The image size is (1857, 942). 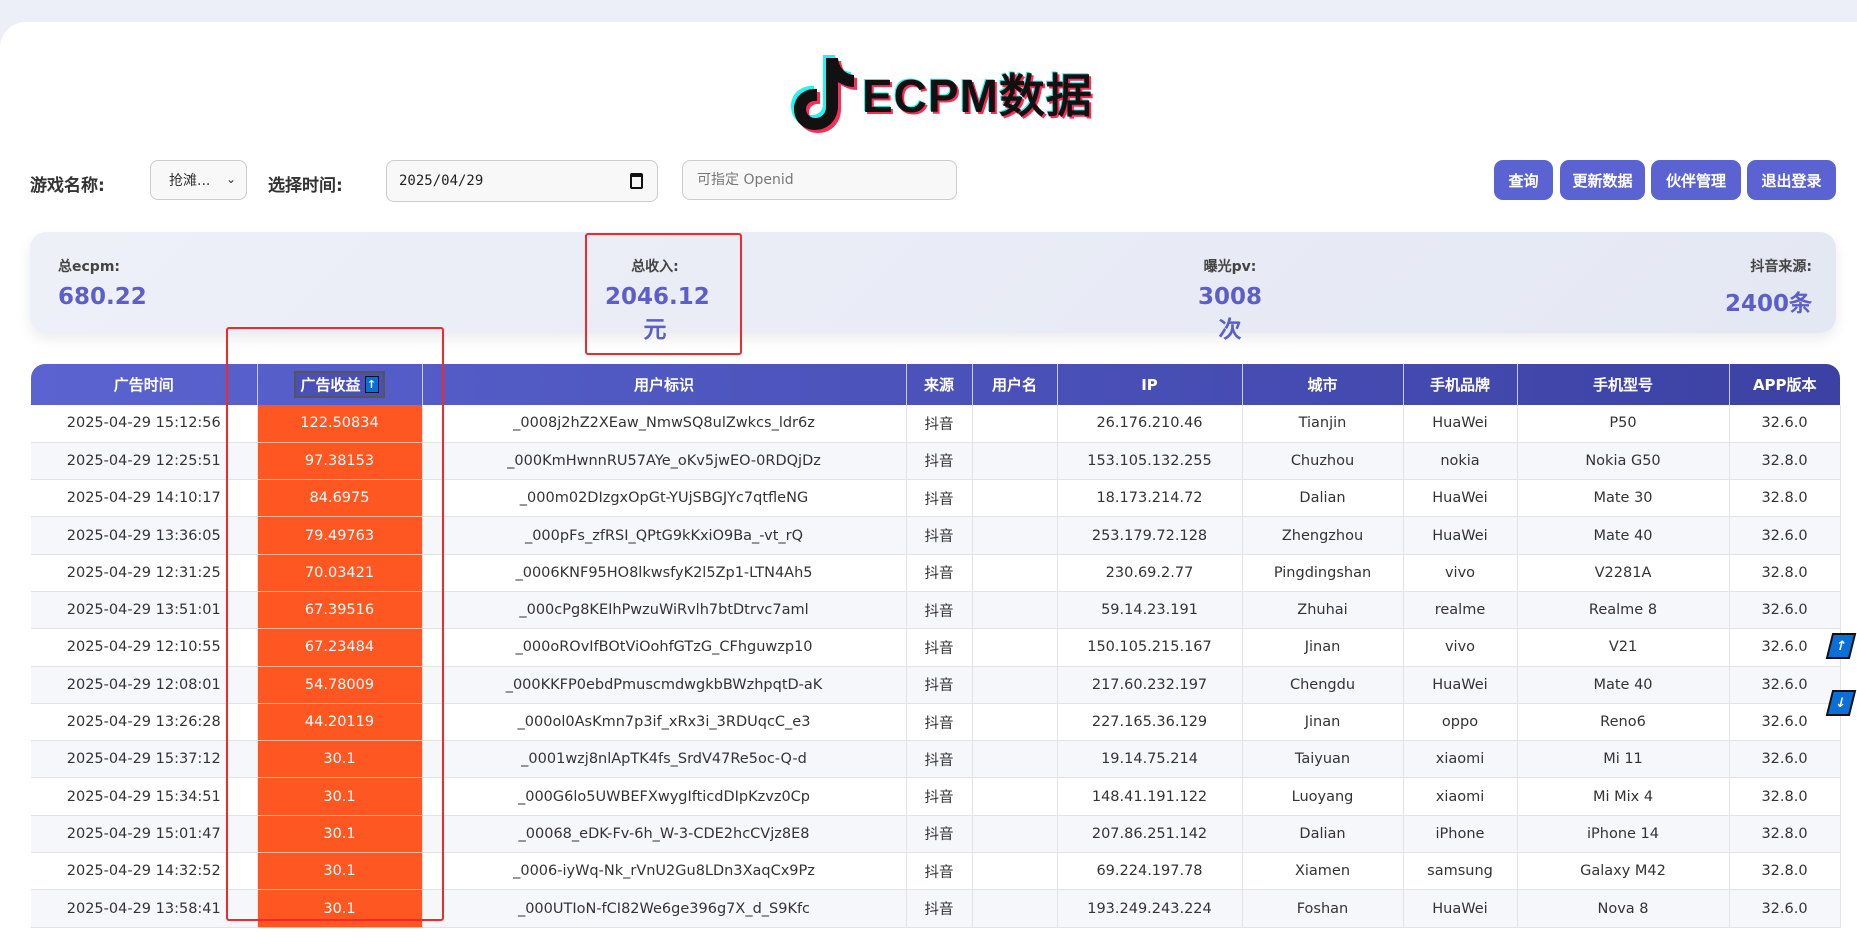 I want to click on table-header-row: 广告时间 广告收益 ↑ 用户标识 来源 用户名 IP 城市 手机品牌 手机型号 APP版本, so click(x=935, y=384).